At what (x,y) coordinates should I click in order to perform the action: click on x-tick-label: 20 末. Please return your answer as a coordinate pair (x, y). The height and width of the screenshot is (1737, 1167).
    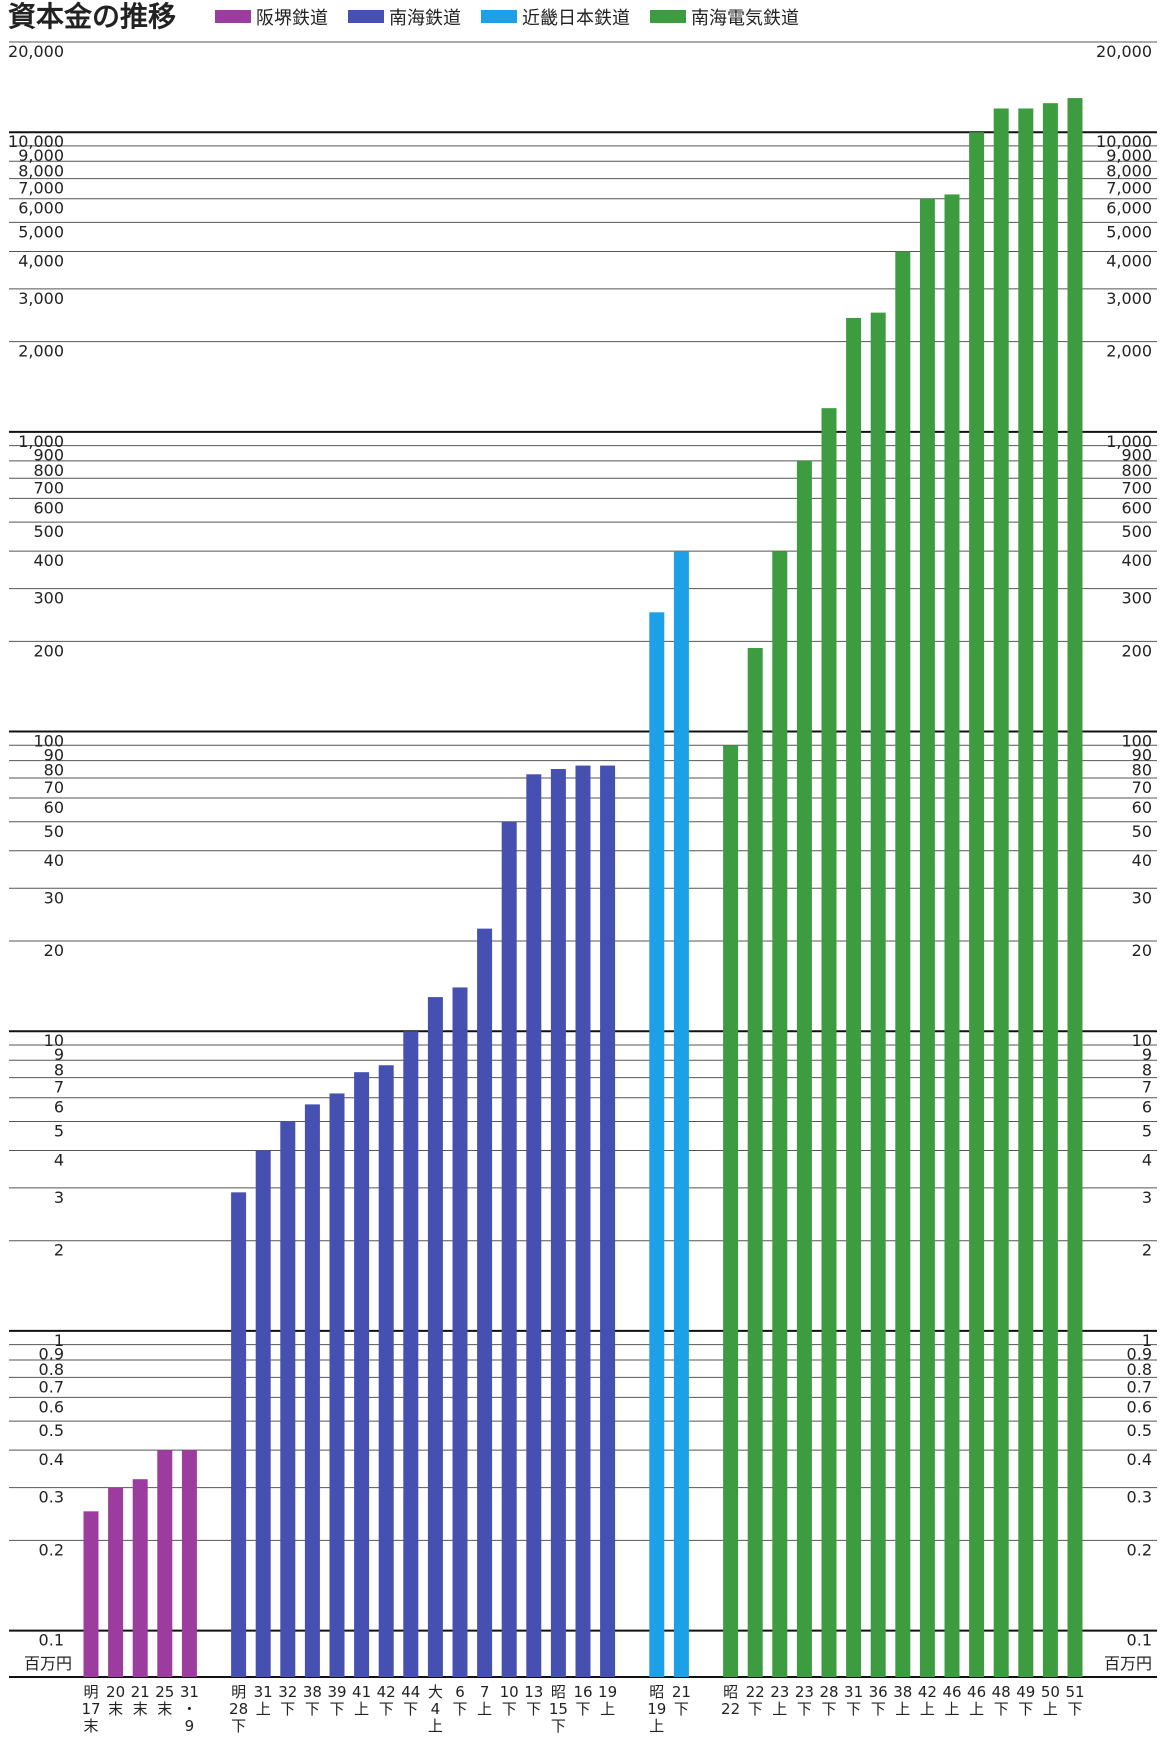
    Looking at the image, I should click on (115, 1700).